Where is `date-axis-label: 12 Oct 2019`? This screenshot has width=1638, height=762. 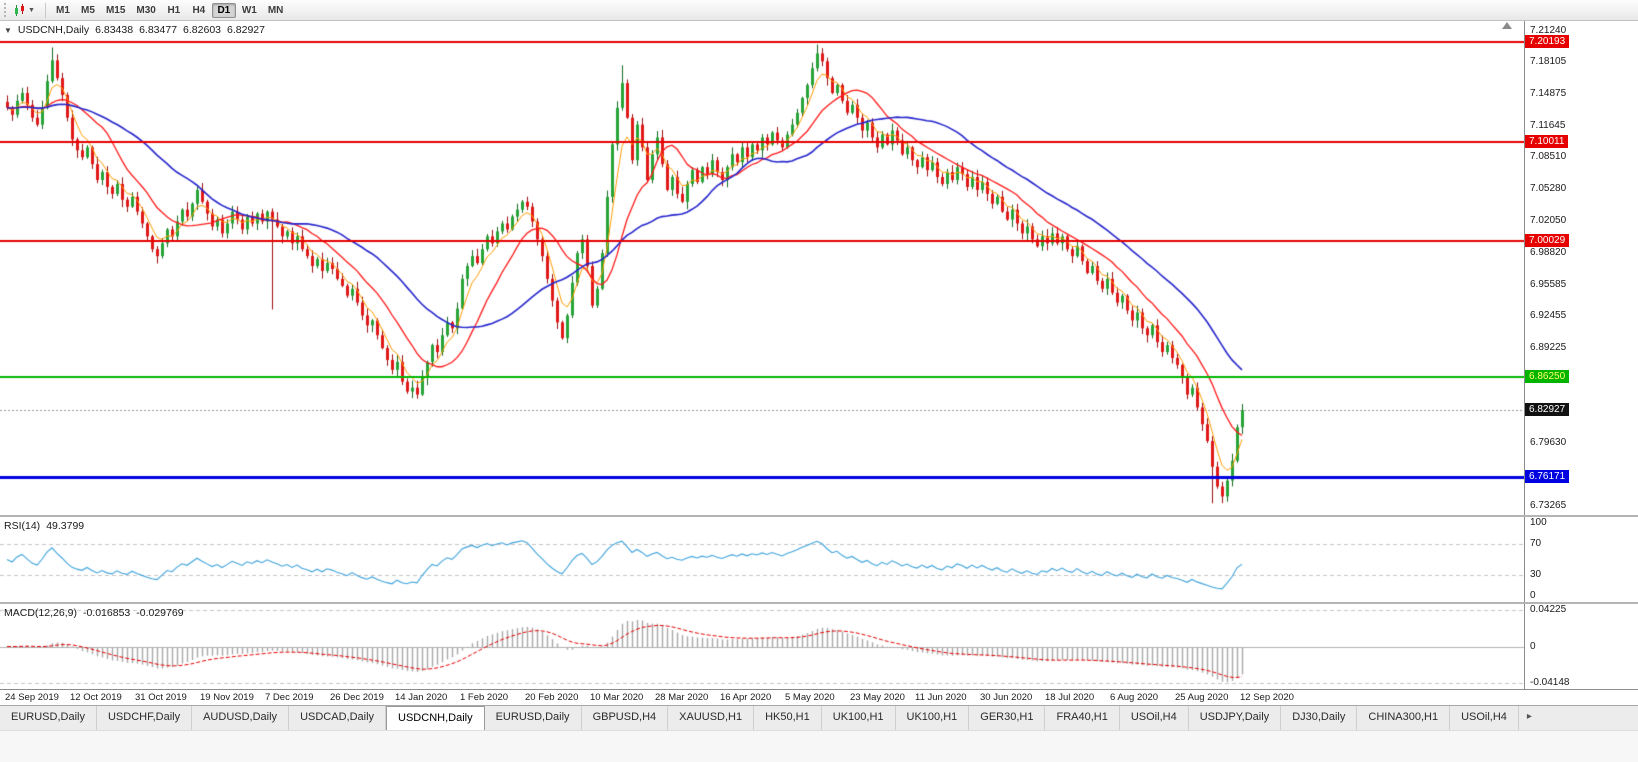
date-axis-label: 12 Oct 2019 is located at coordinates (96, 697).